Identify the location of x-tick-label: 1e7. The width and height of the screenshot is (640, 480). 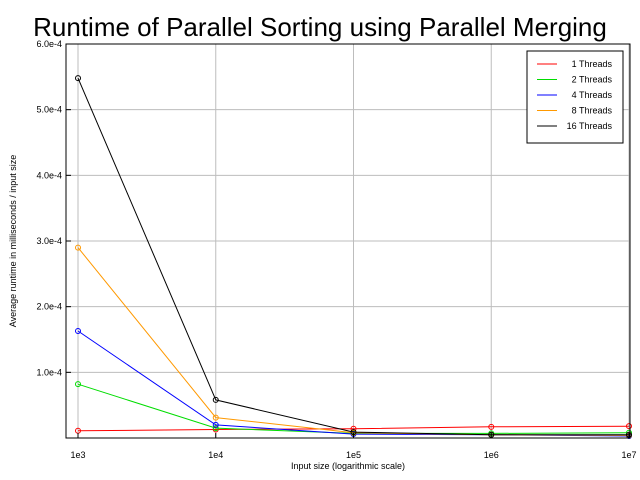
(628, 455).